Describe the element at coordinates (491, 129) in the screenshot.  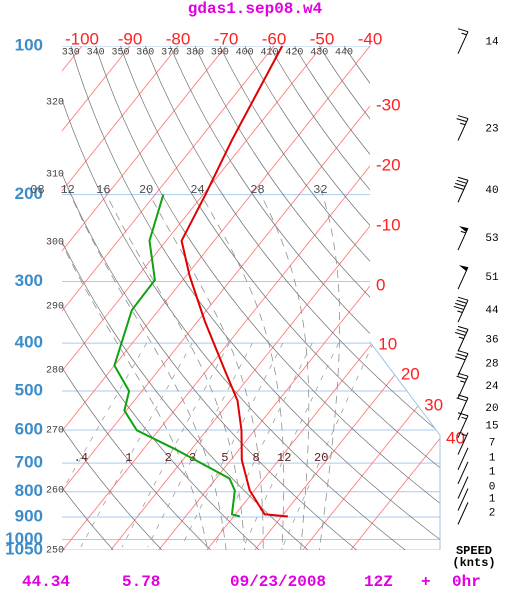
I see `wind-speed-label: 23` at that location.